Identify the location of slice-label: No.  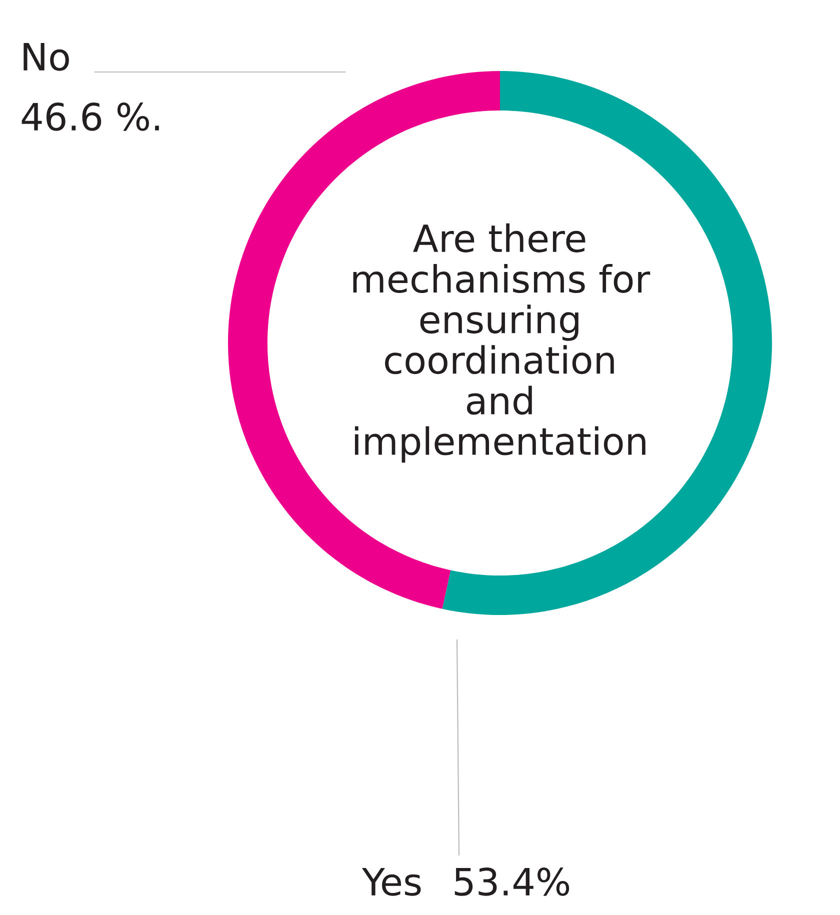
(46, 57).